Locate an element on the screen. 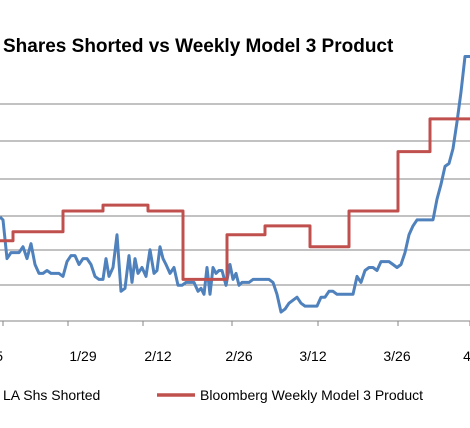 This screenshot has height=428, width=470. x-tick-label: 2/12 is located at coordinates (157, 356).